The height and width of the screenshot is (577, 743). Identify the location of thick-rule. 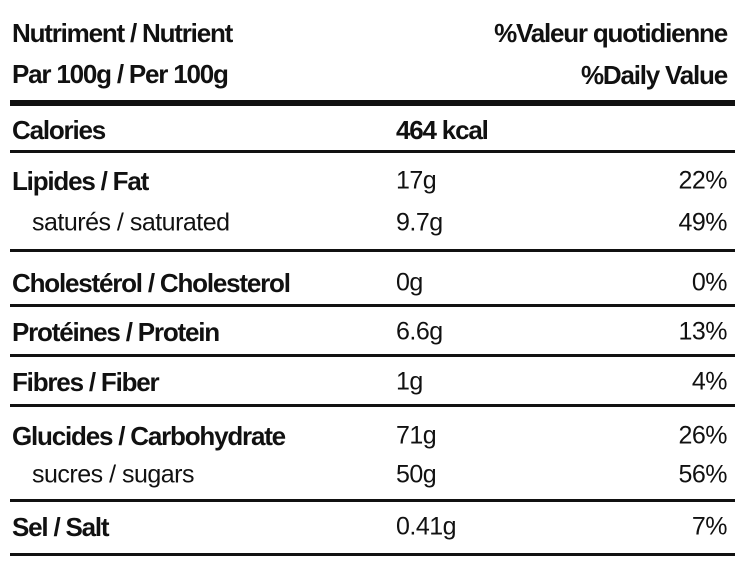
(372, 103).